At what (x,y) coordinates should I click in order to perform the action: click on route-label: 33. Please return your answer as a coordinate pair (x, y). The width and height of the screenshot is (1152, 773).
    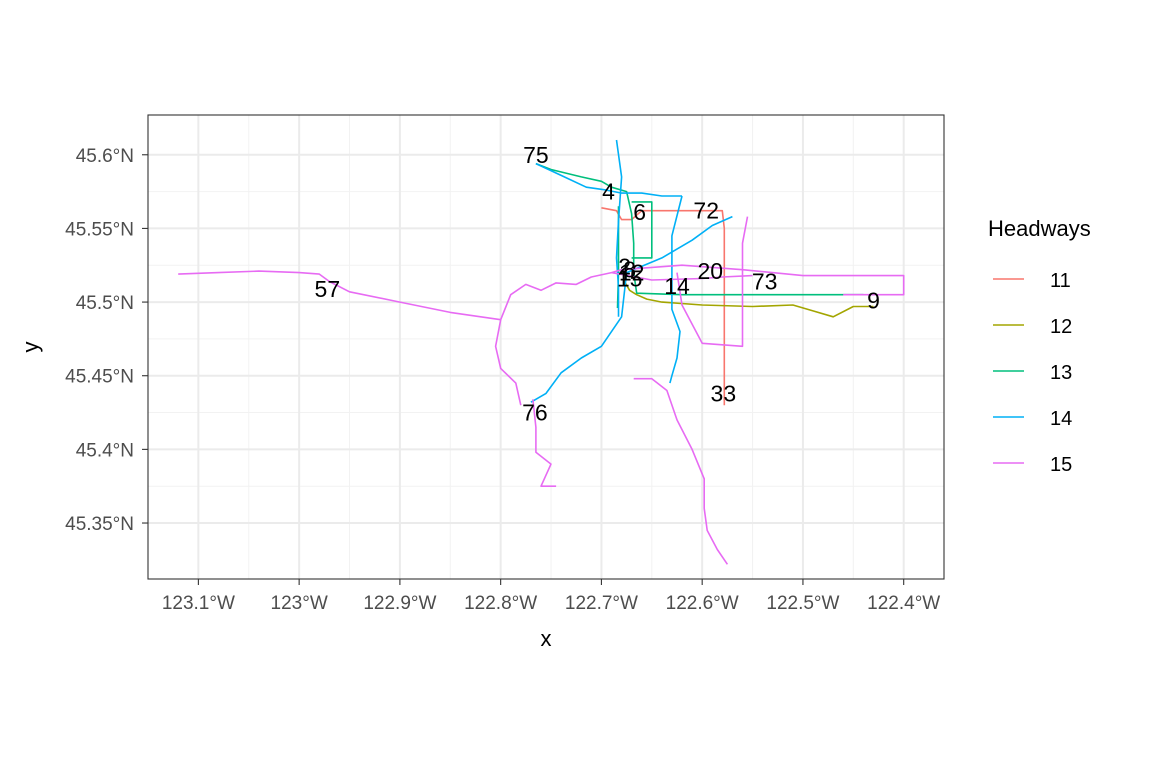
    Looking at the image, I should click on (724, 393).